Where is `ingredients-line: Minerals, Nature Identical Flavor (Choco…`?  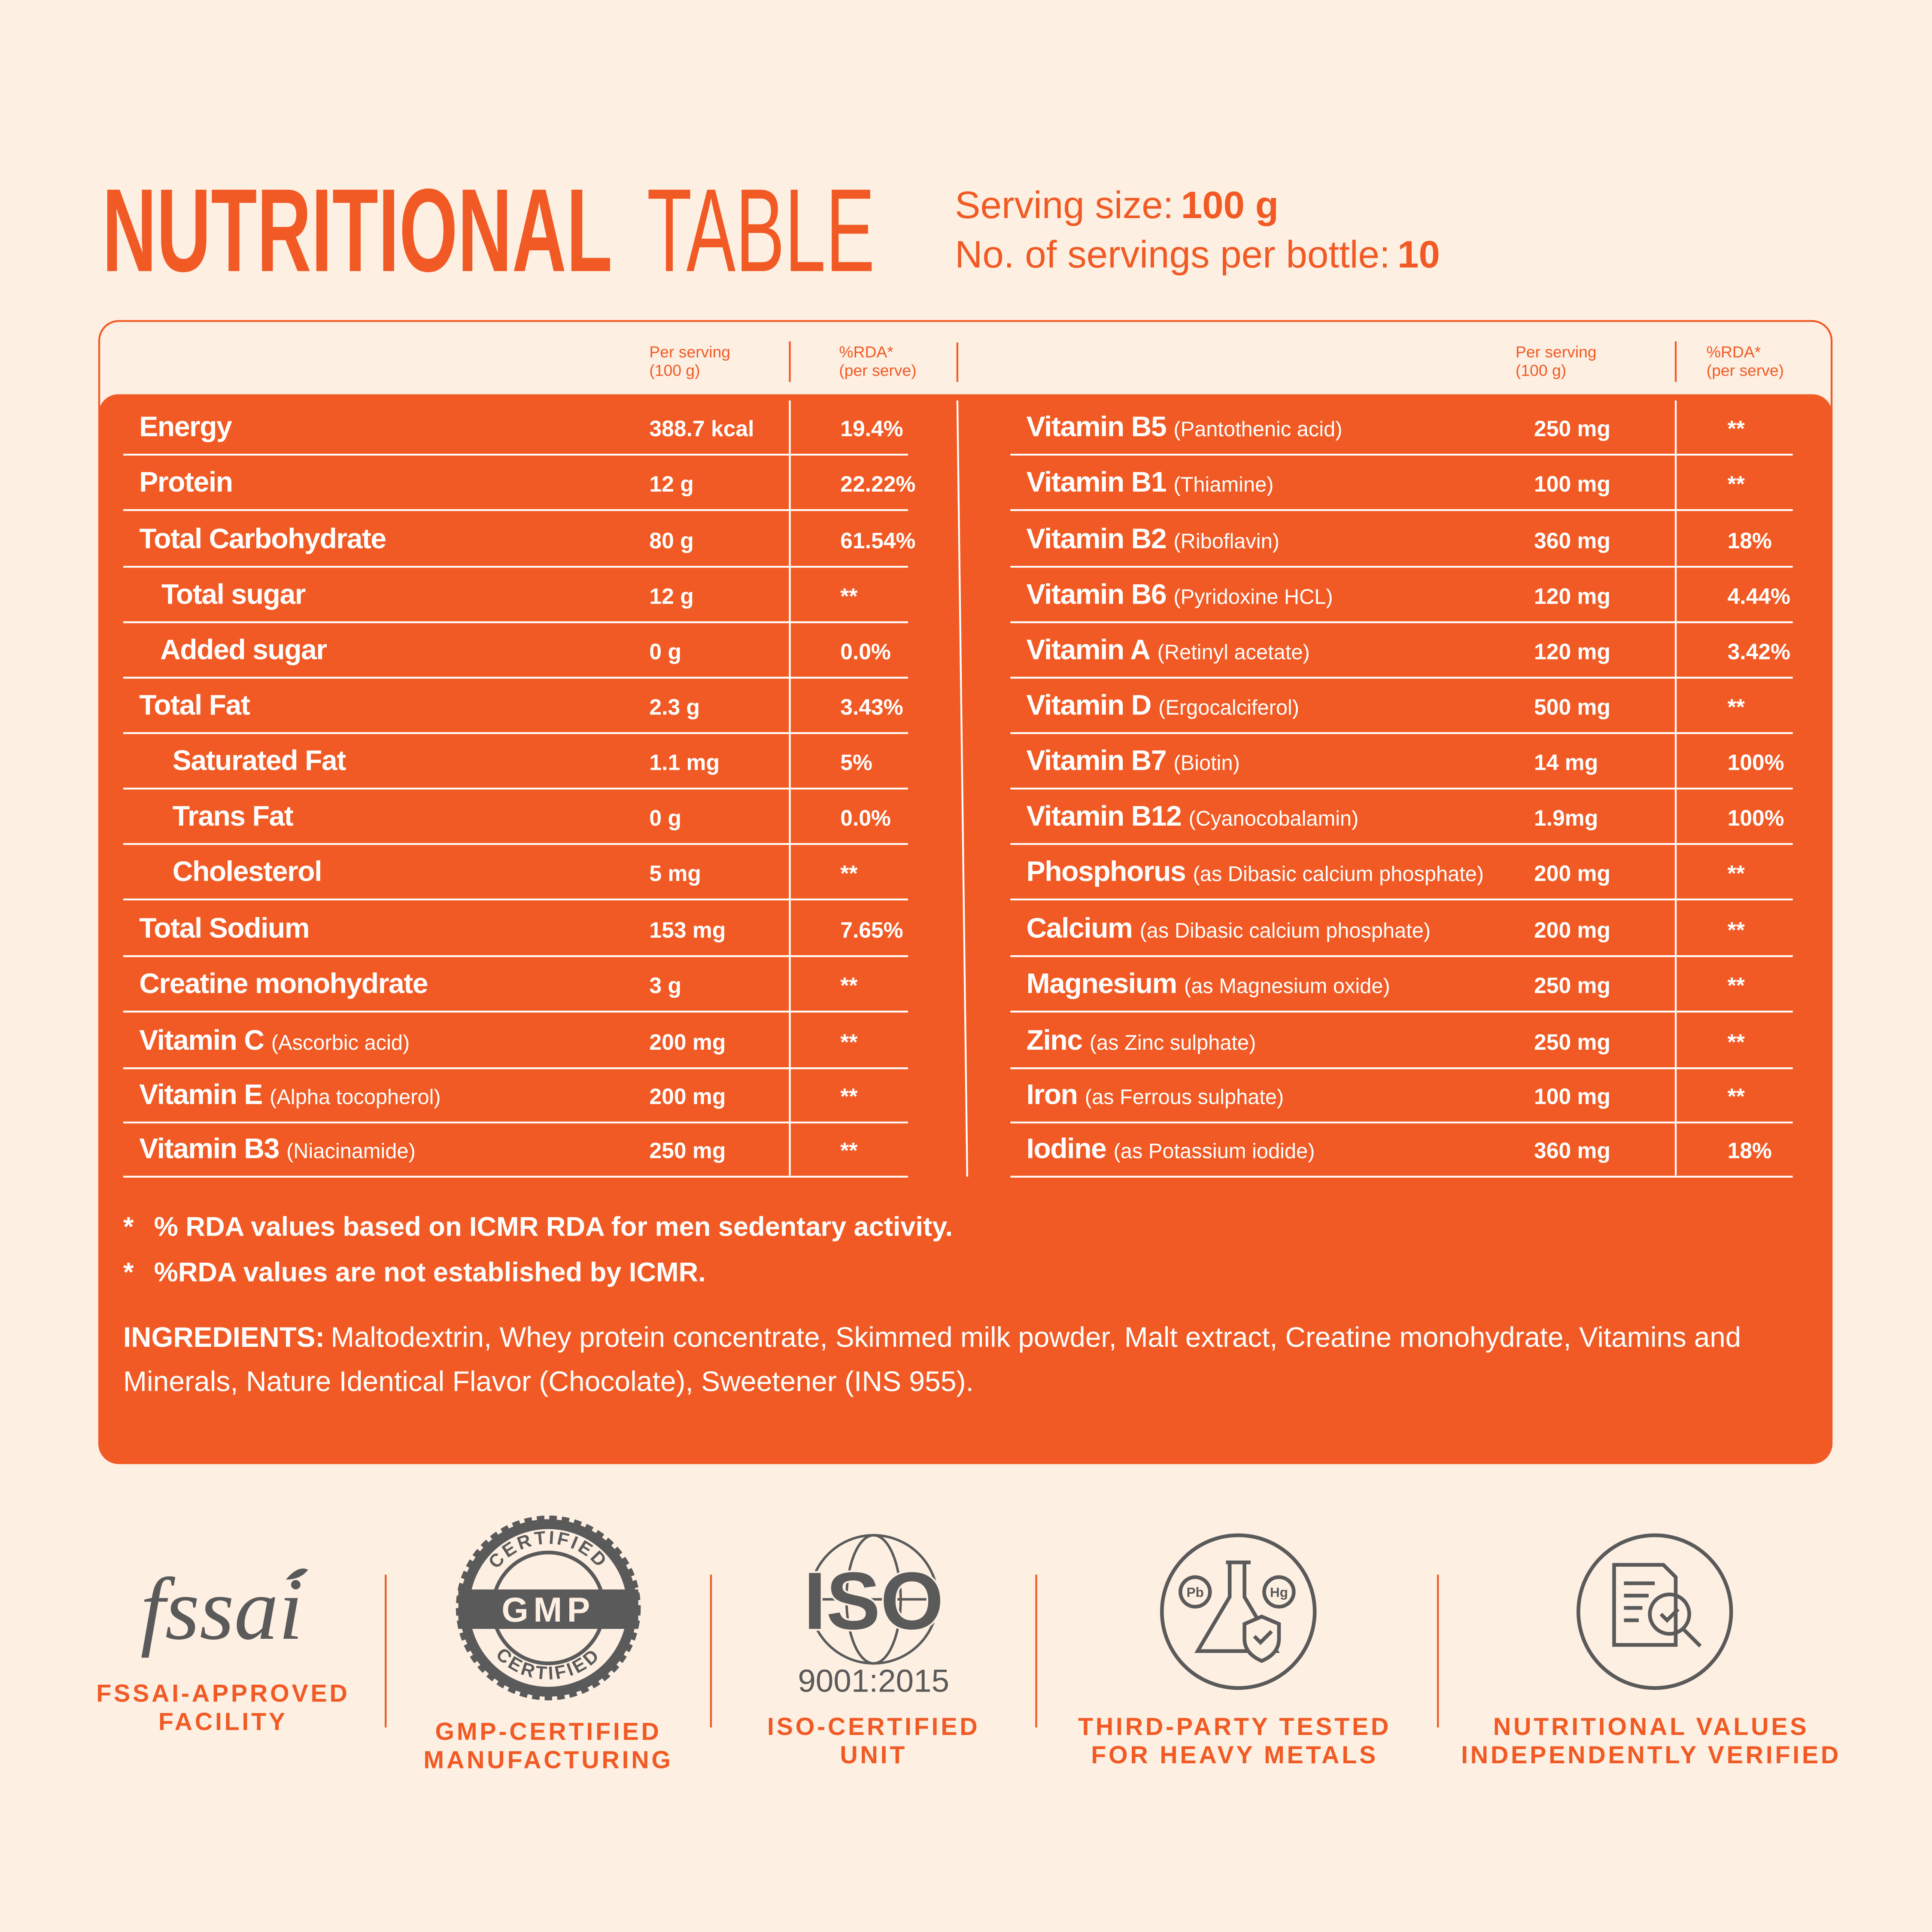 ingredients-line: Minerals, Nature Identical Flavor (Choco… is located at coordinates (548, 1381).